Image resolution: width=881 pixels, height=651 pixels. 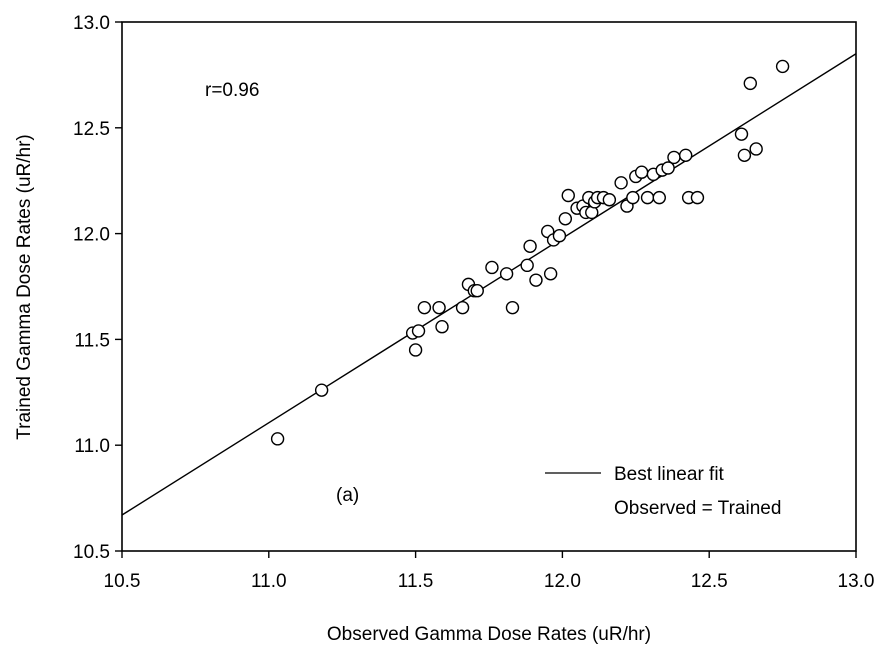 What do you see at coordinates (92, 340) in the screenshot?
I see `y-tick-label: 11.5` at bounding box center [92, 340].